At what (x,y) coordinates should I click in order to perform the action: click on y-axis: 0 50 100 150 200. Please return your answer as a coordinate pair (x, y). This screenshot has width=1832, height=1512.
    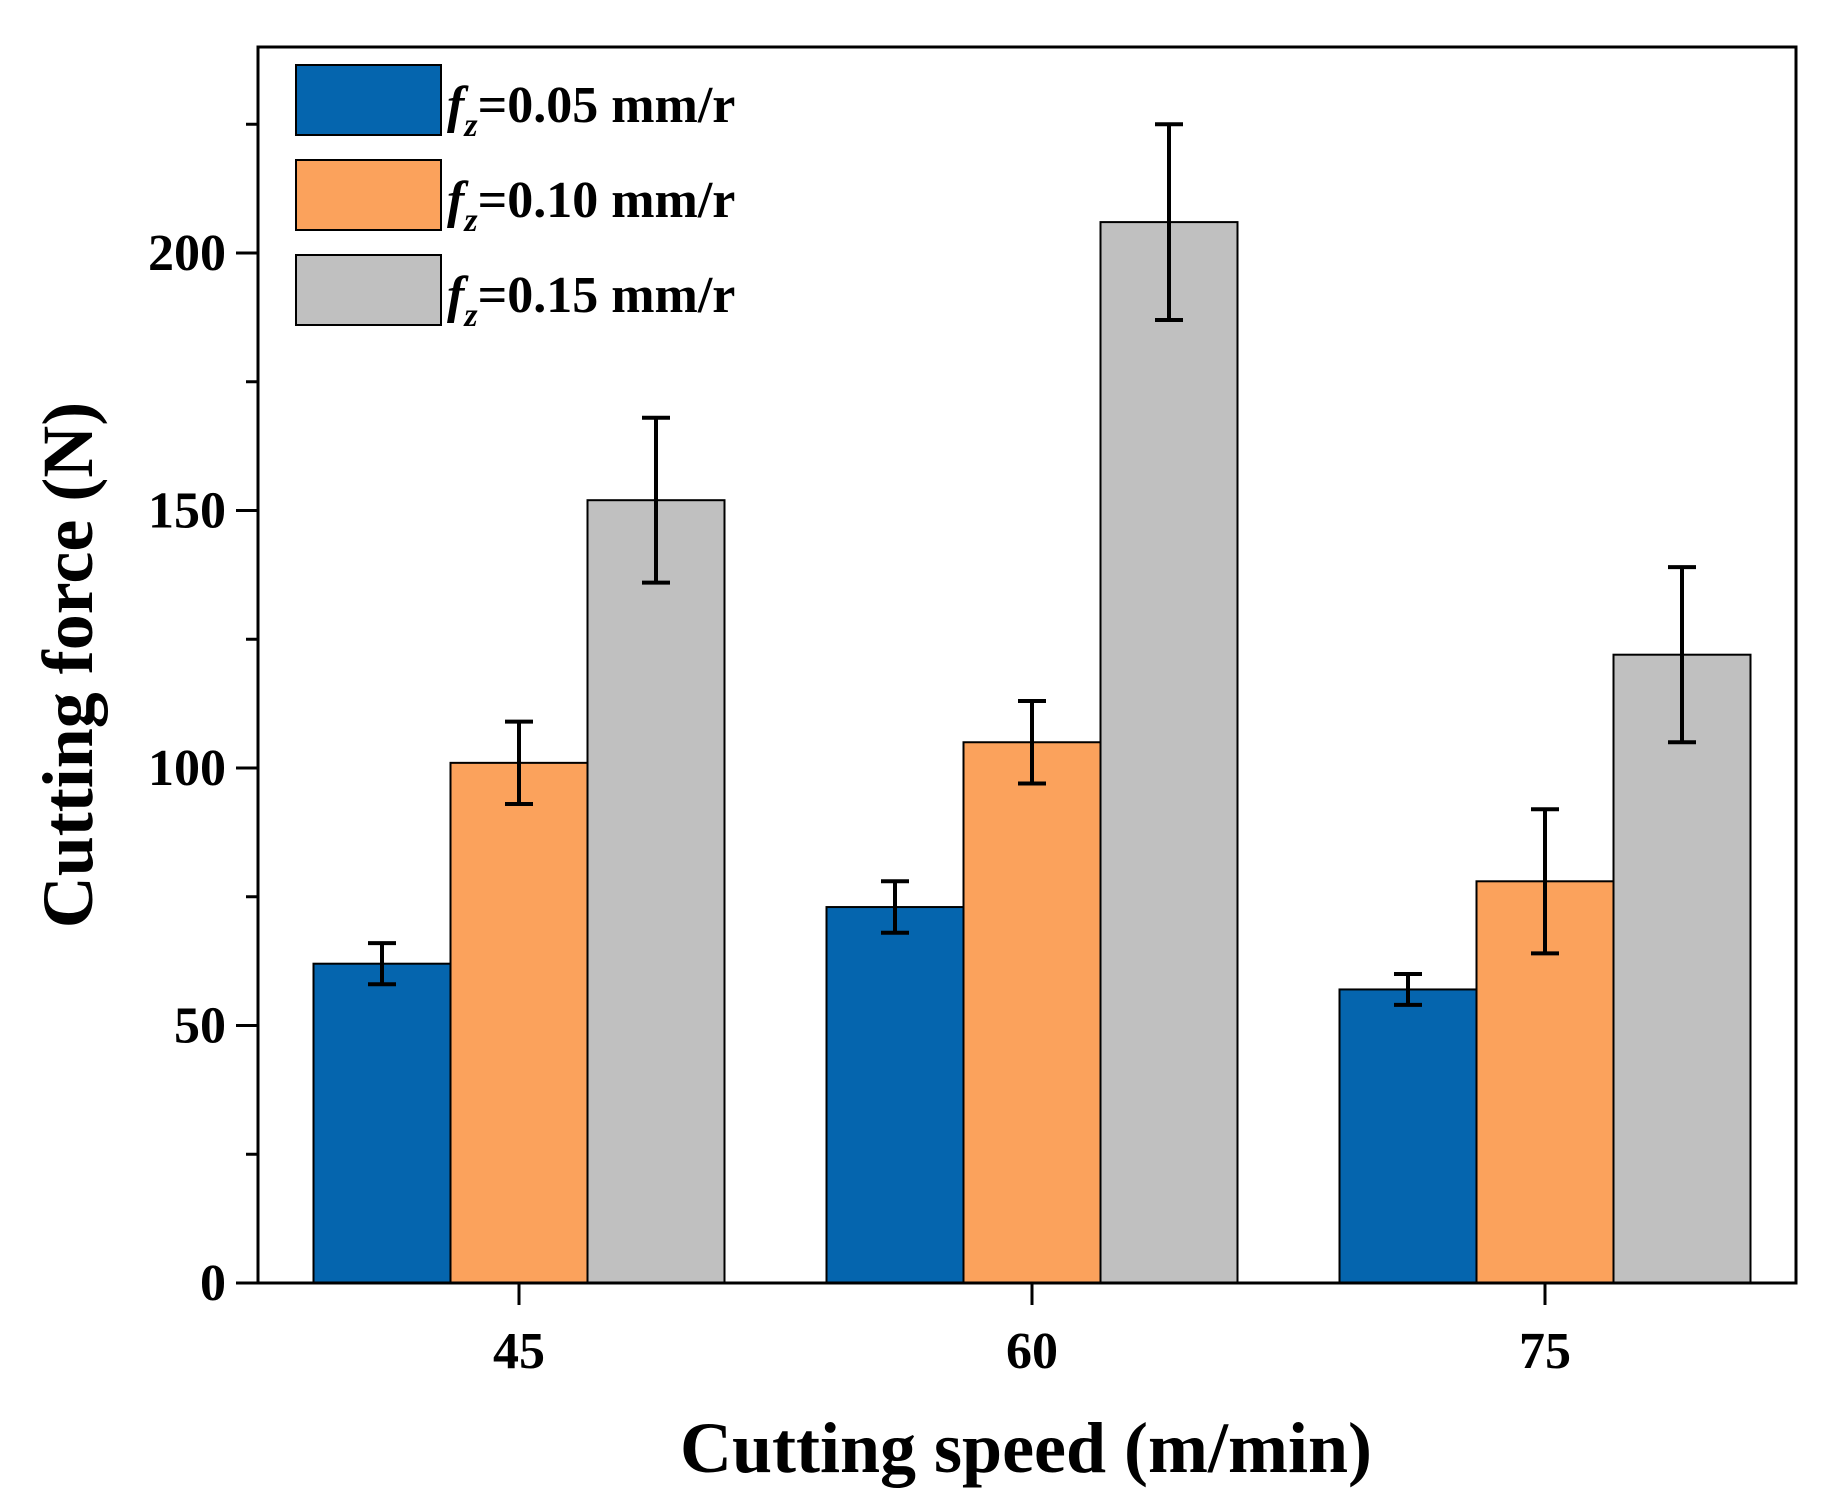
    Looking at the image, I should click on (203, 717).